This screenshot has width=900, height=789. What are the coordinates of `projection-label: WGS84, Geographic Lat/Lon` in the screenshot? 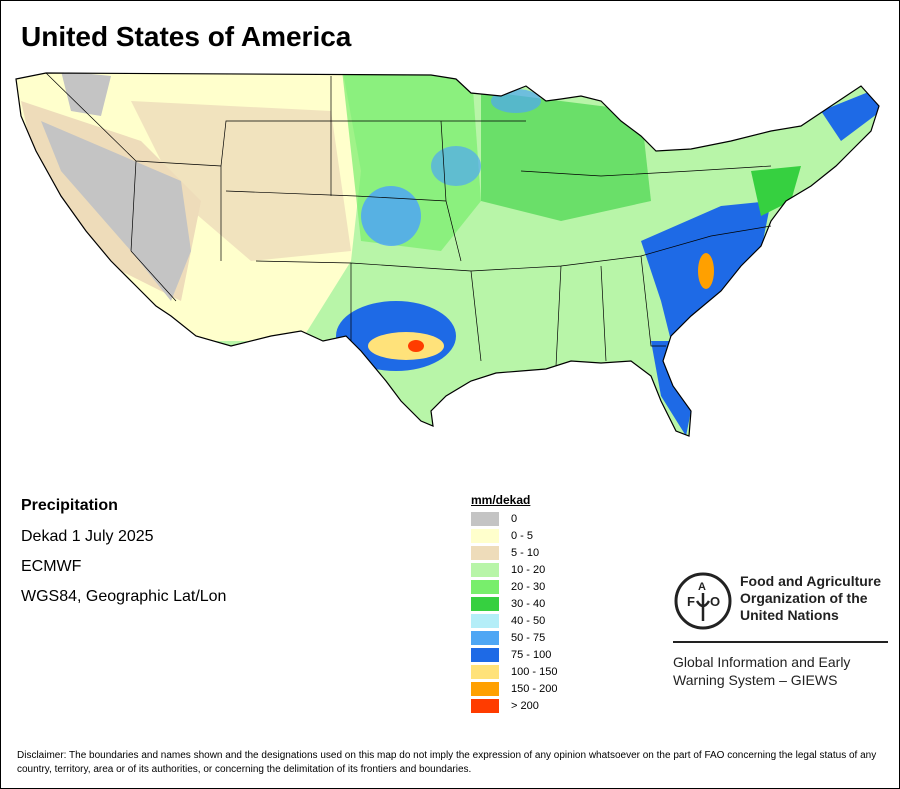 It's located at (124, 596).